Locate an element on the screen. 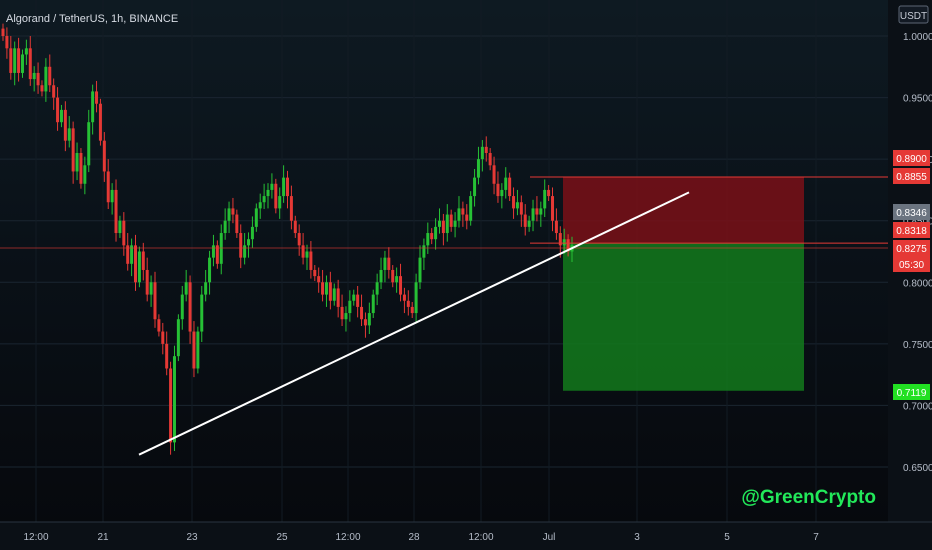 The image size is (932, 550). time-axis: 12:00 21 23 25 12:00 28 12:00 Jul 3 5 7 is located at coordinates (466, 535).